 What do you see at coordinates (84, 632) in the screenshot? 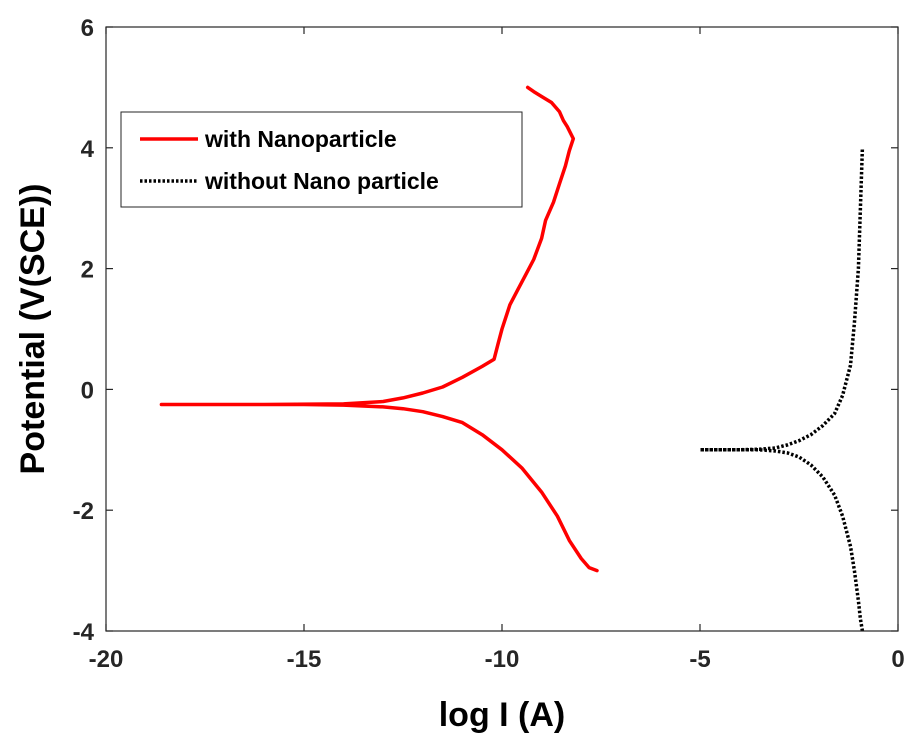
I see `y-tick-label: -4` at bounding box center [84, 632].